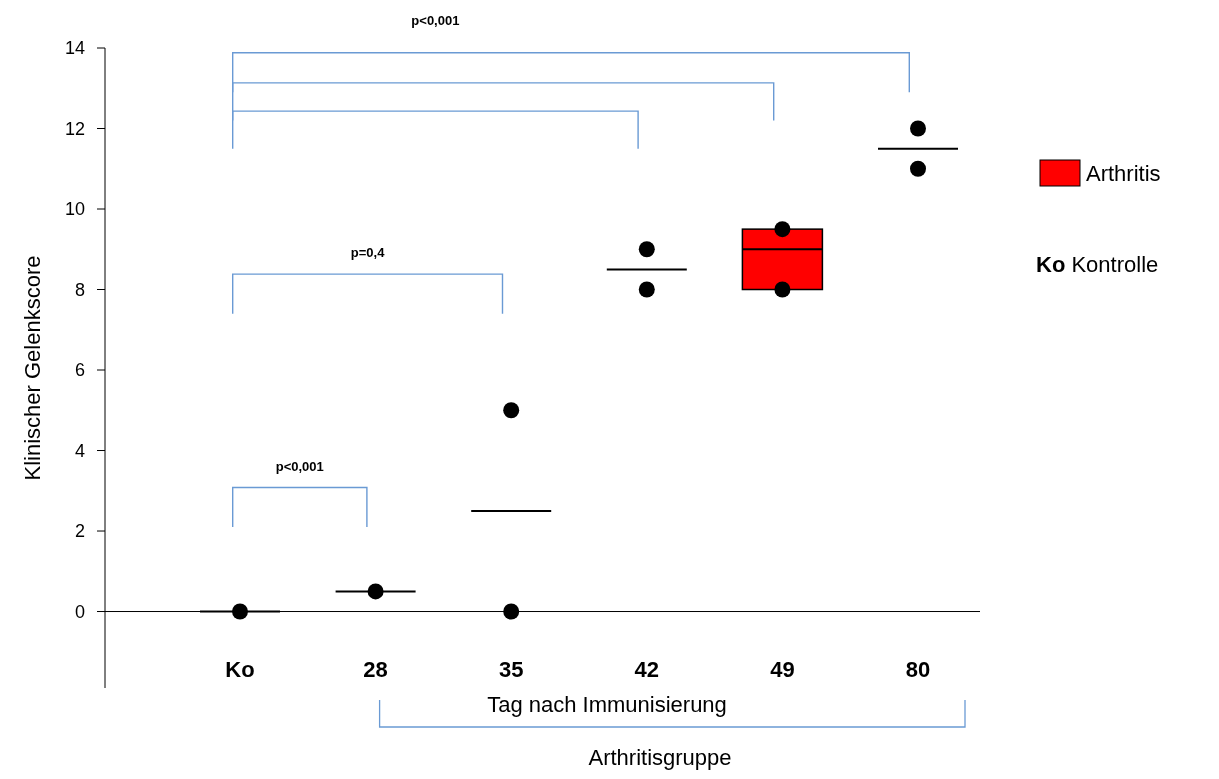 Image resolution: width=1219 pixels, height=779 pixels. What do you see at coordinates (511, 669) in the screenshot?
I see `x-tick-label: 35` at bounding box center [511, 669].